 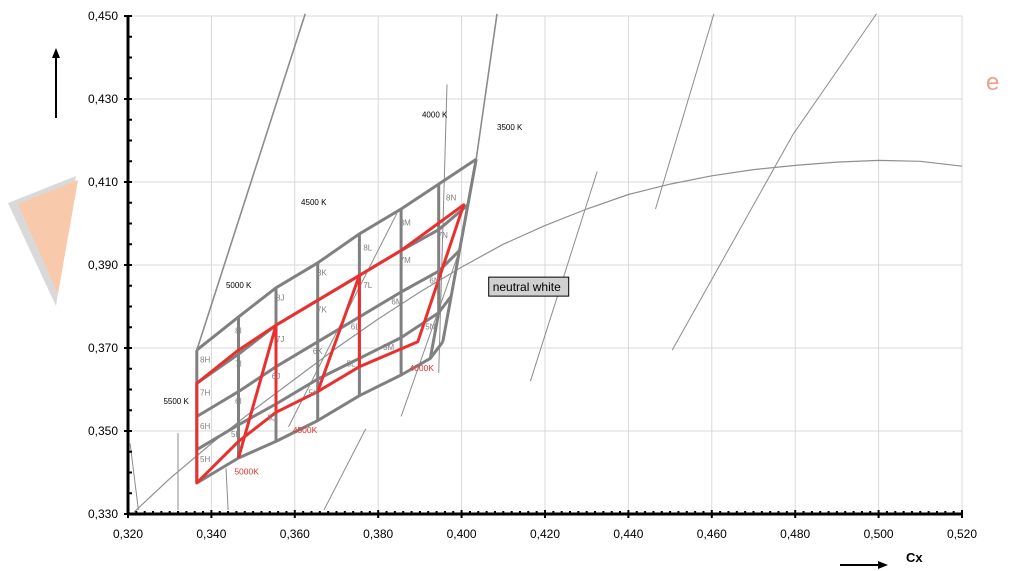 I want to click on bin-label-7H: 7H, so click(x=205, y=393).